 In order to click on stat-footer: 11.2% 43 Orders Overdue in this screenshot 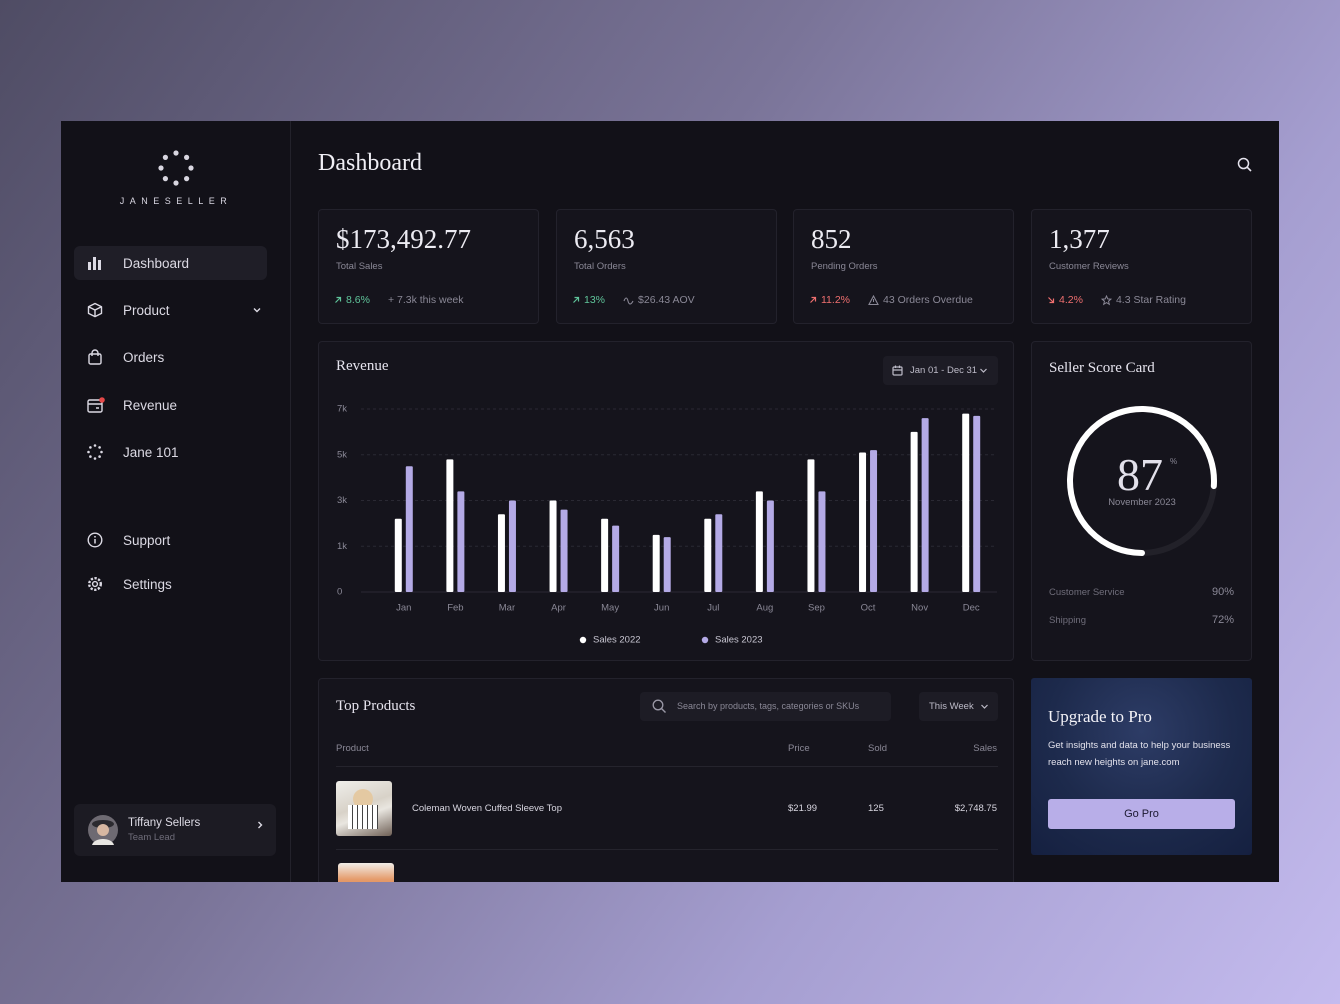, I will do `click(891, 300)`.